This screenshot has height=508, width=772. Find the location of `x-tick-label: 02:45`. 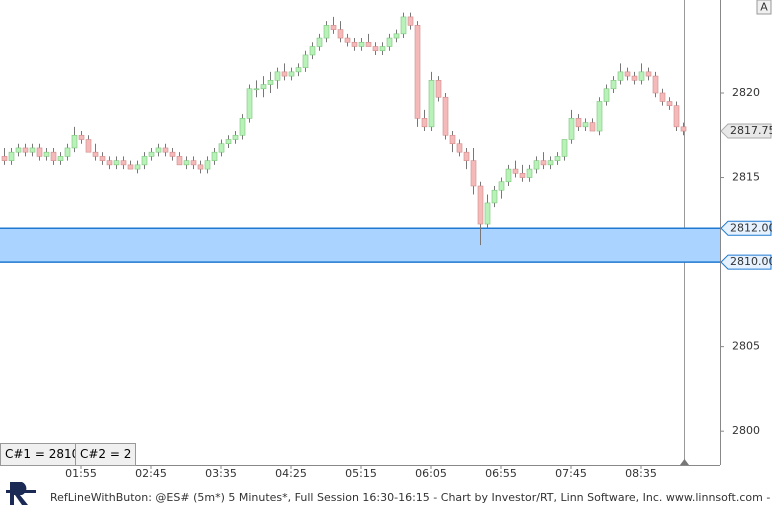

x-tick-label: 02:45 is located at coordinates (151, 473).